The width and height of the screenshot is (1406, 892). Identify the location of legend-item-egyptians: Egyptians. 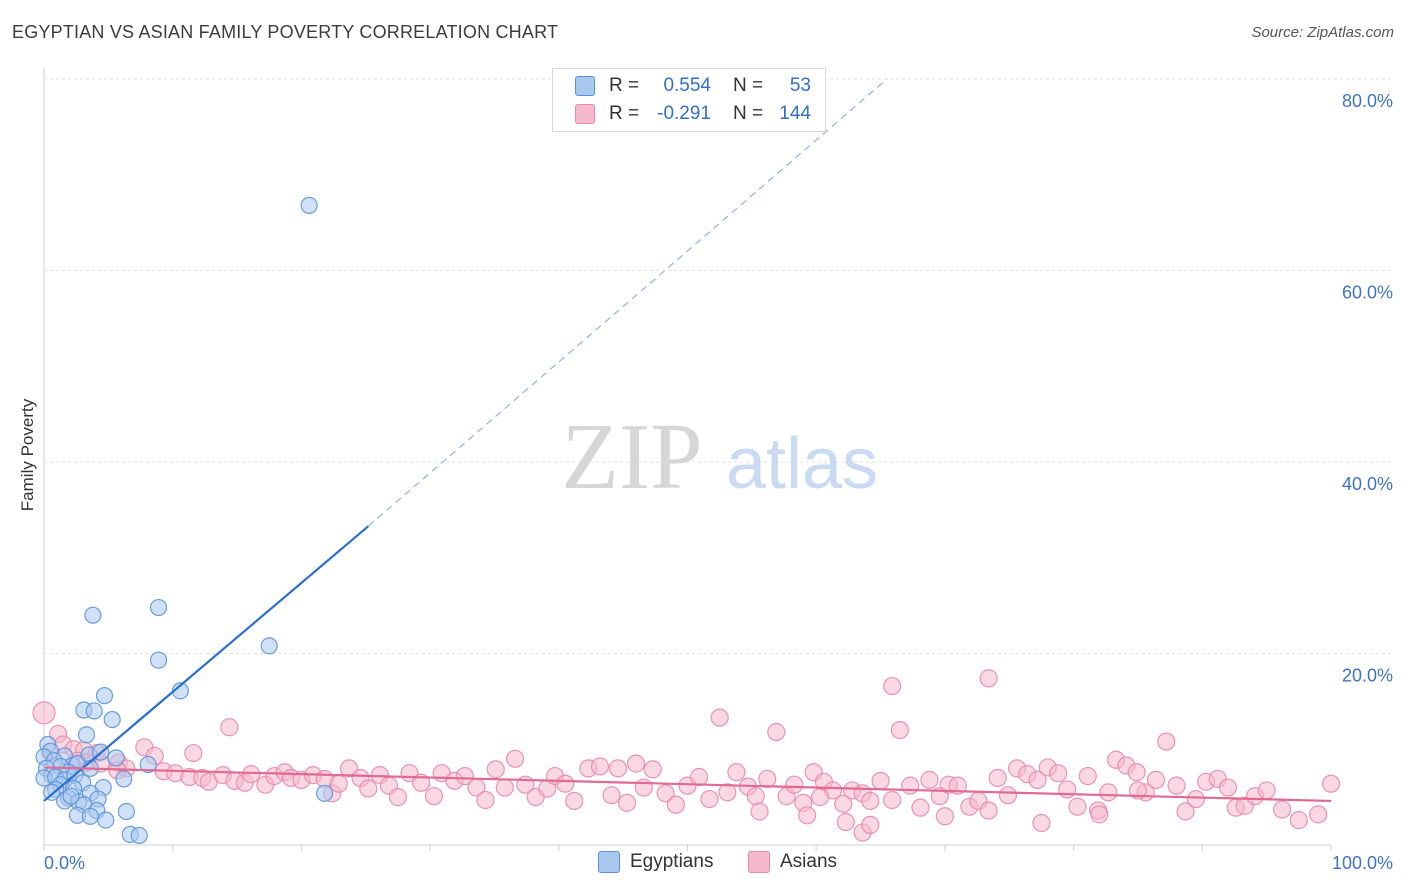
(655, 862).